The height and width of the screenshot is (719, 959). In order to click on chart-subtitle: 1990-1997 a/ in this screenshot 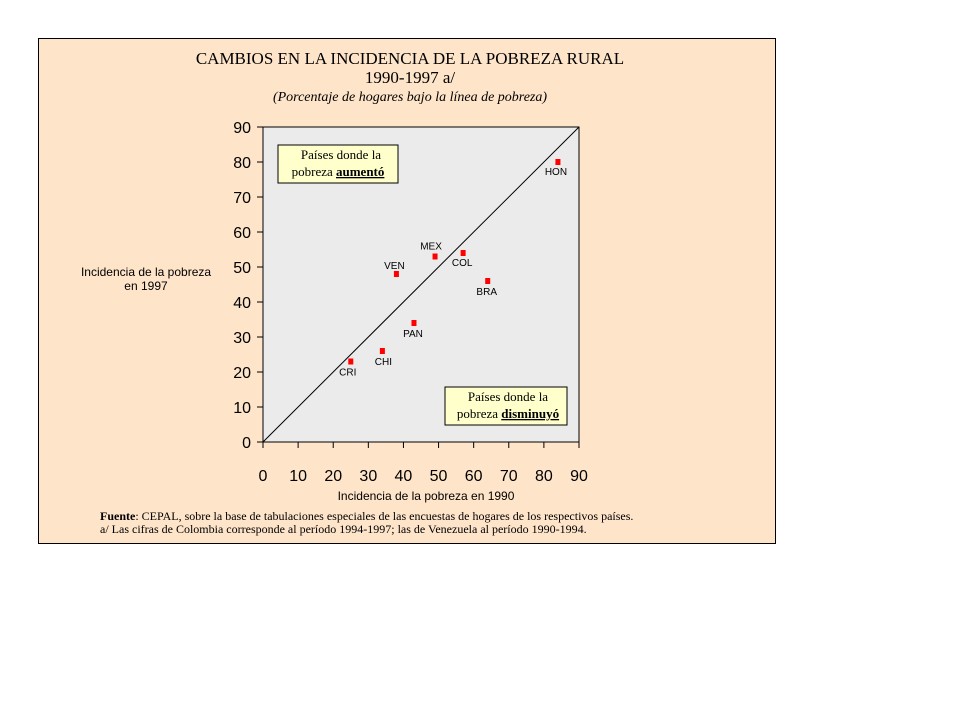, I will do `click(410, 77)`.